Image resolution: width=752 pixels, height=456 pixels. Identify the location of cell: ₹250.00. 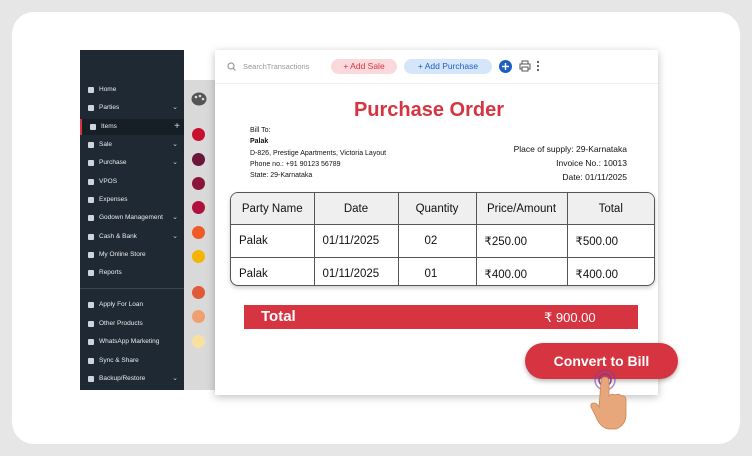
(521, 241).